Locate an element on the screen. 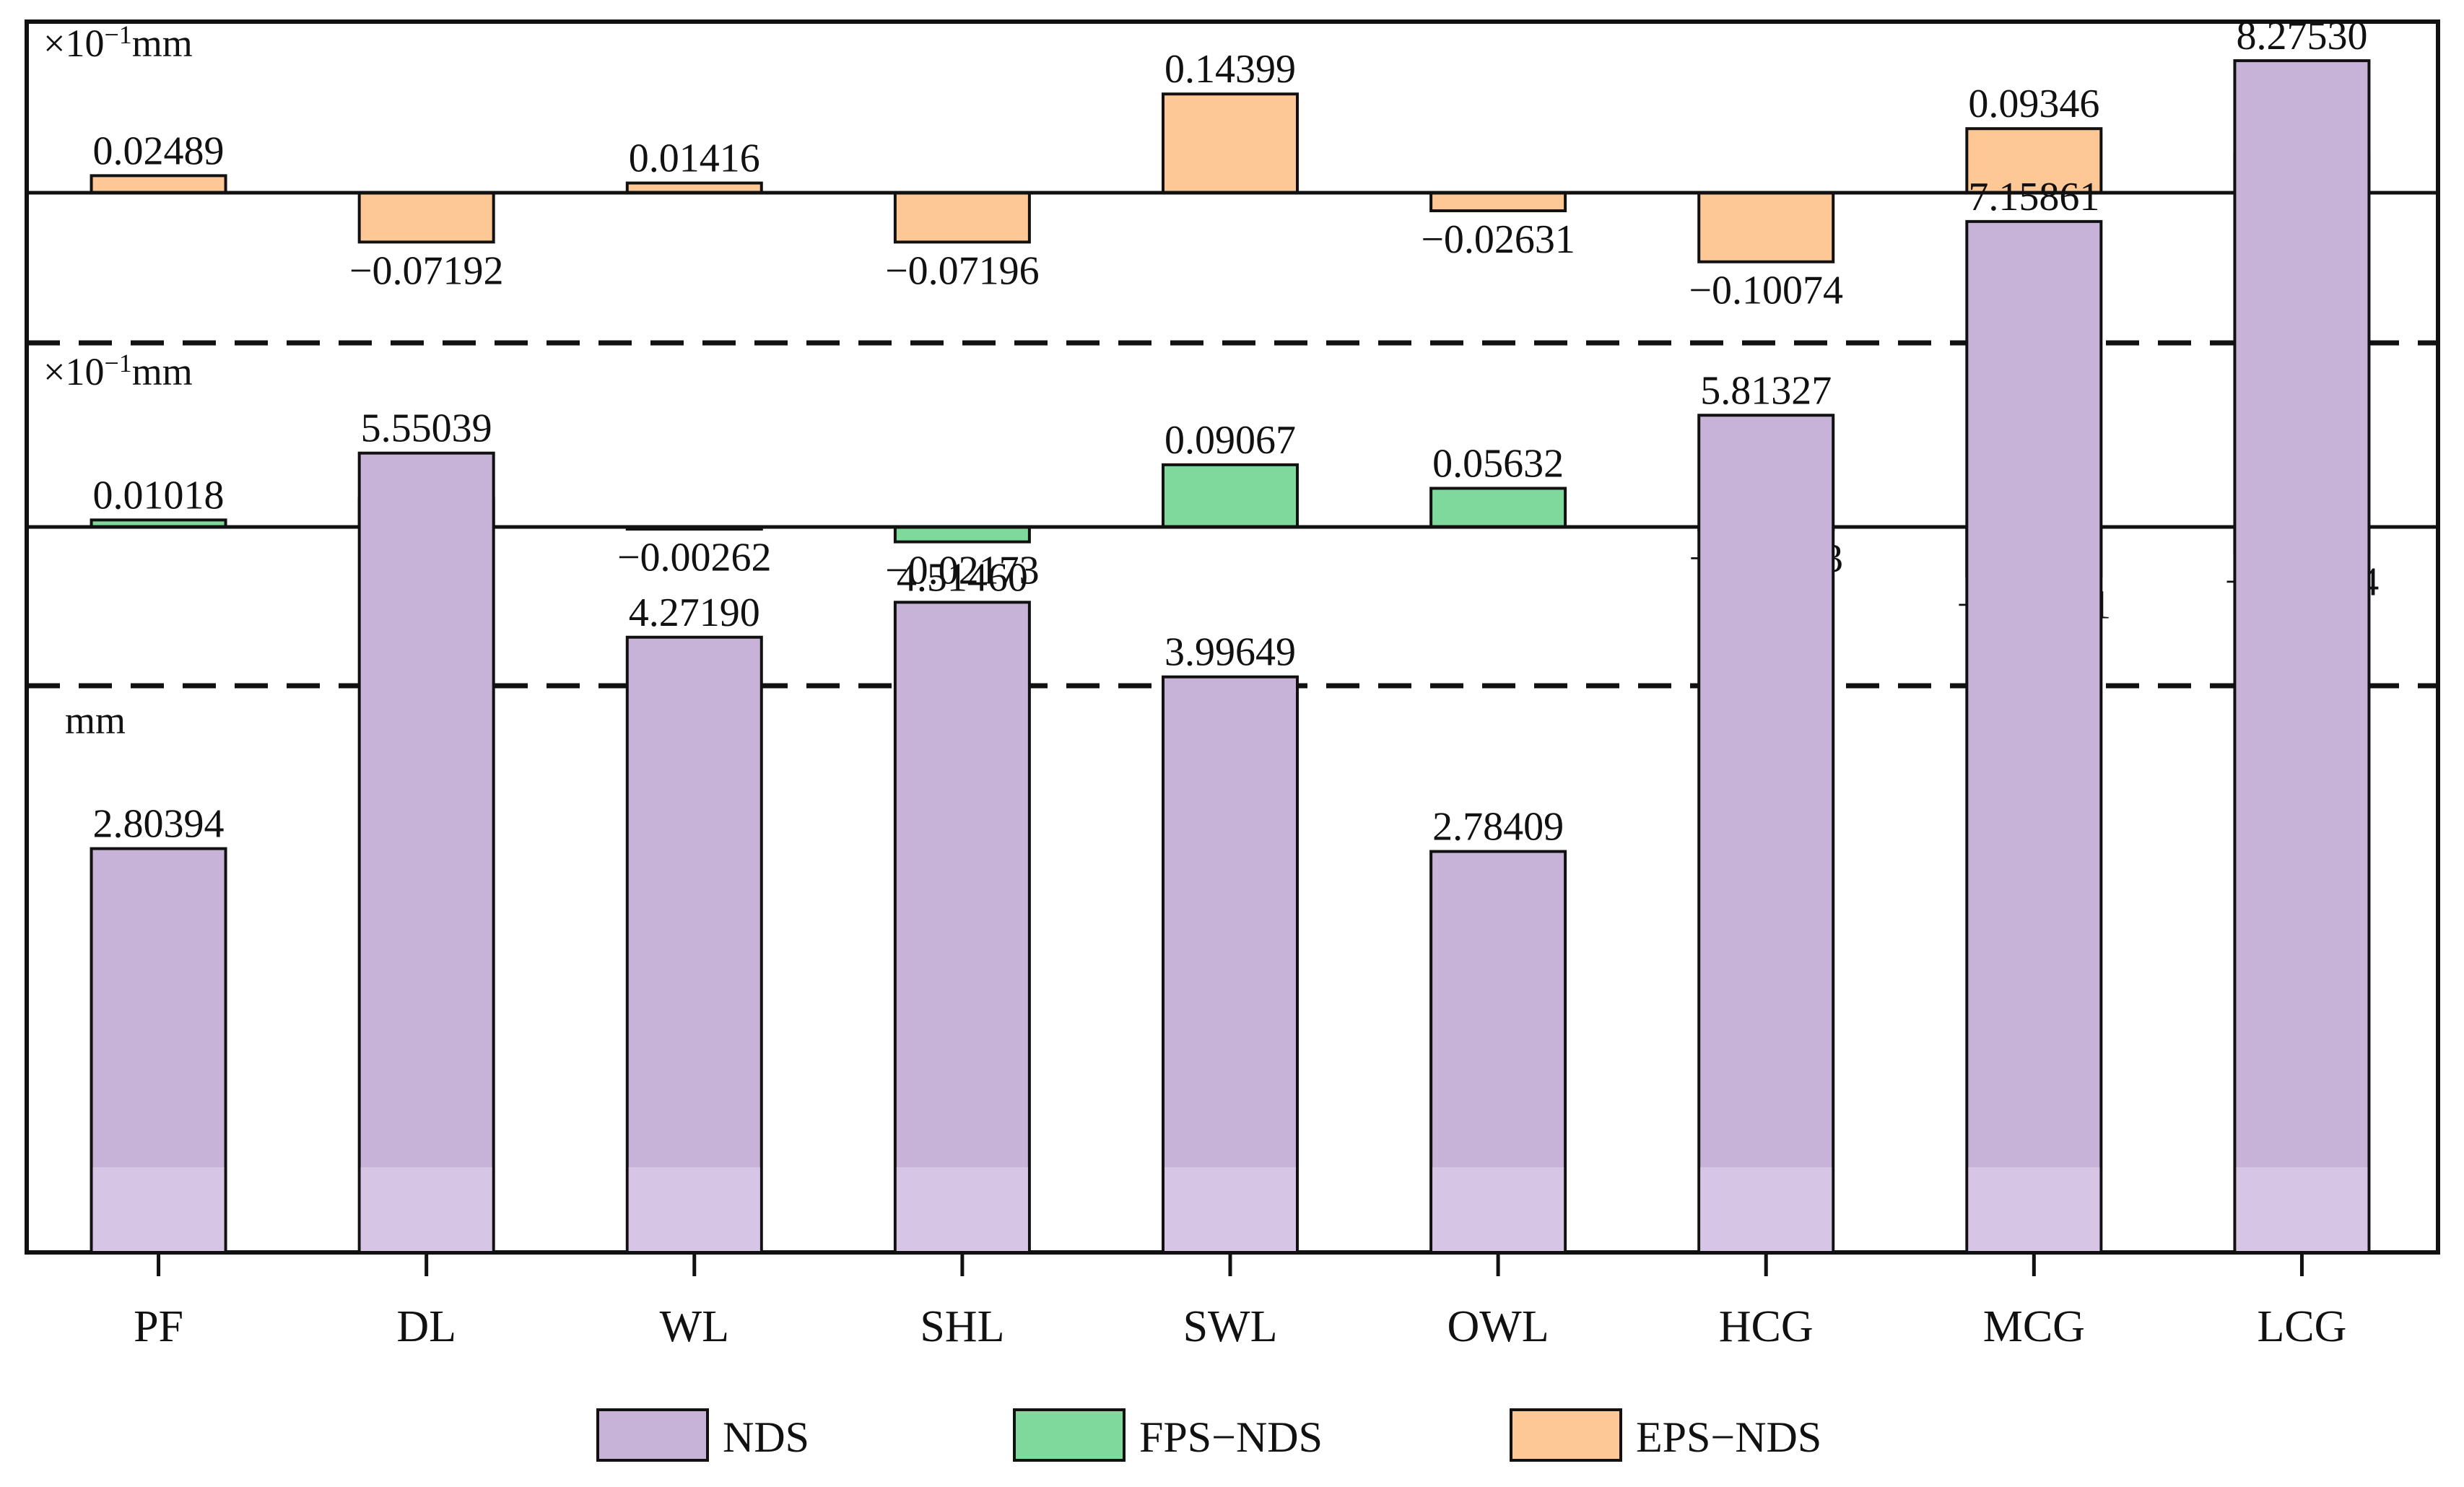 Image resolution: width=2464 pixels, height=1487 pixels. data-label-pf: 0.02489 is located at coordinates (159, 150).